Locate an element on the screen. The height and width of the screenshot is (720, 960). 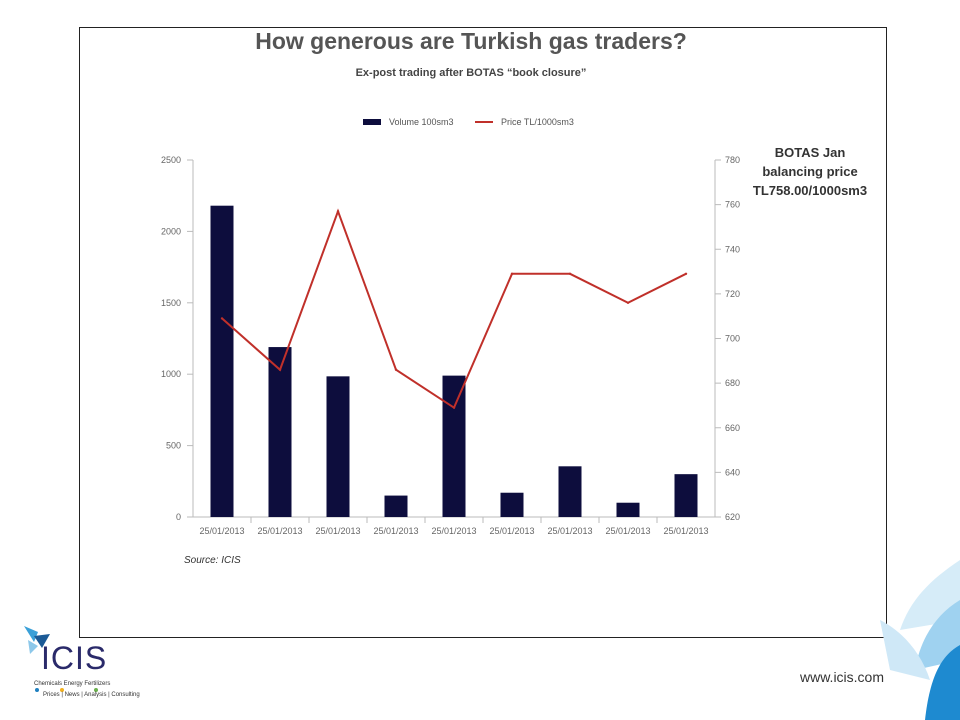
logo-tagline-services: Prices | News | Analysis | Consulting is located at coordinates (91, 695).